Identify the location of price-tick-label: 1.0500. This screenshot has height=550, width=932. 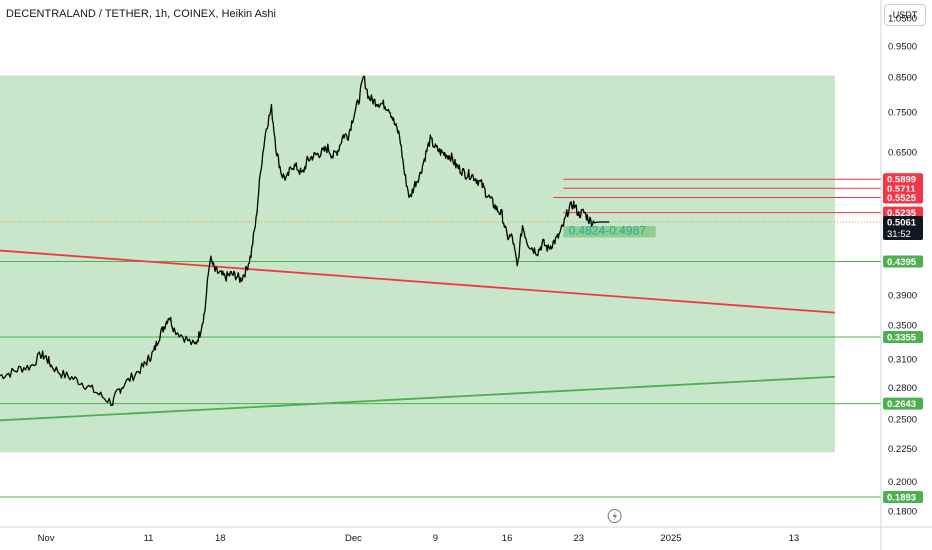
(902, 19).